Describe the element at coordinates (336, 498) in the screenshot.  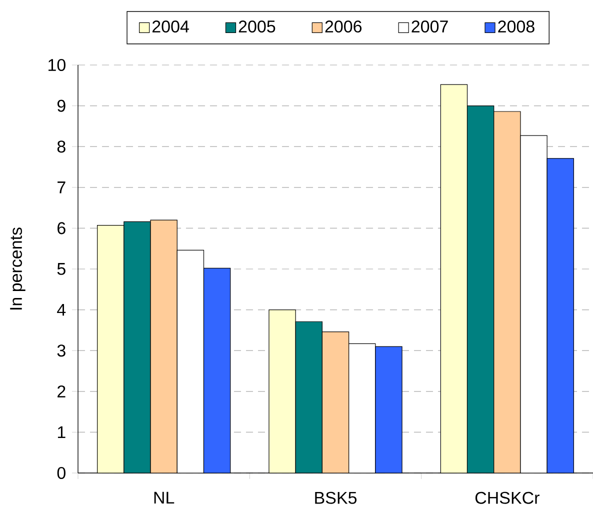
I see `x-tick-label: BSK5` at that location.